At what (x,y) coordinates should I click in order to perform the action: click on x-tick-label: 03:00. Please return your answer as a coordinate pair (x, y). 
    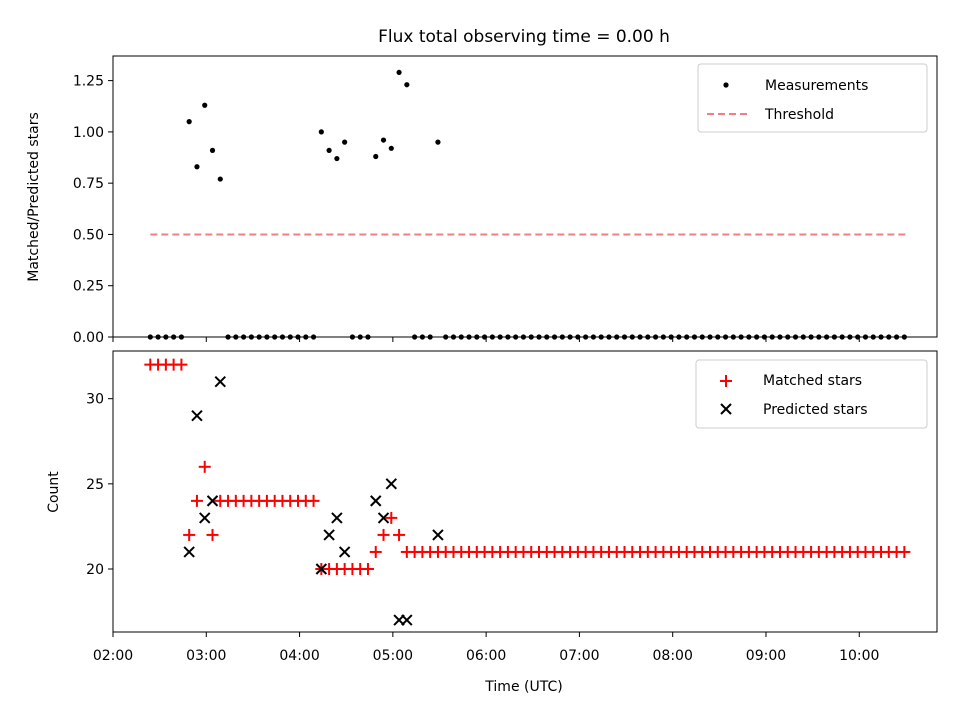
    Looking at the image, I should click on (206, 656).